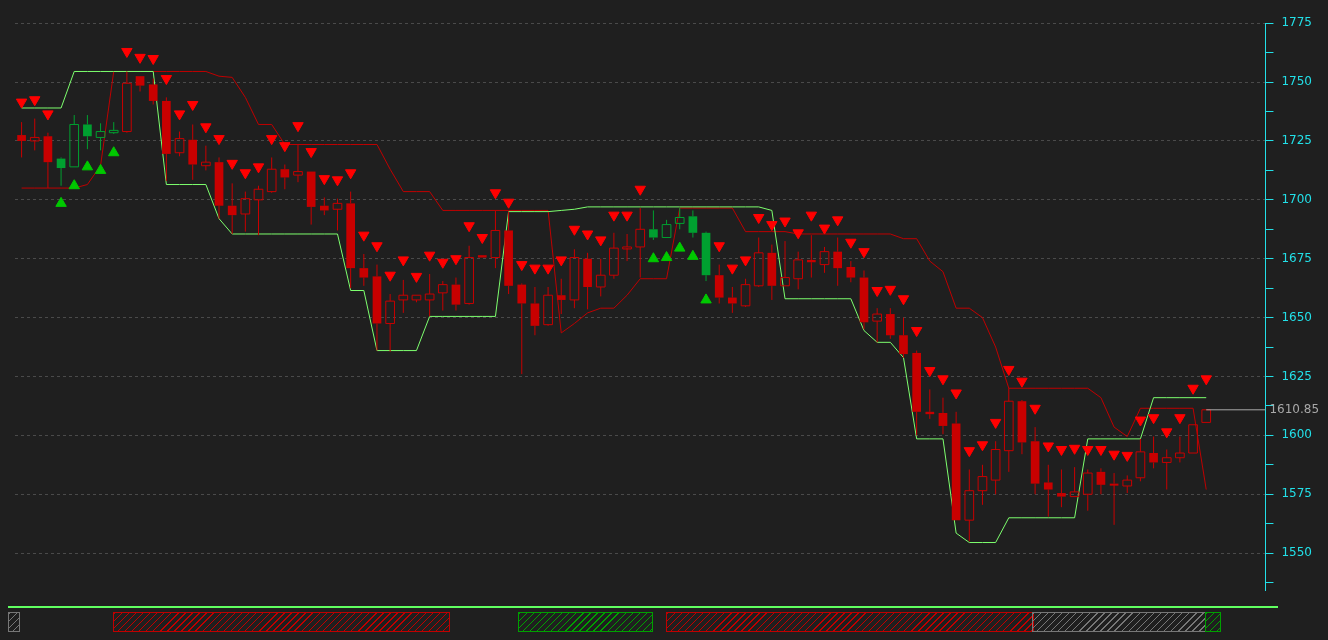 The height and width of the screenshot is (640, 1328). What do you see at coordinates (1297, 81) in the screenshot?
I see `y-tick-label: 1750` at bounding box center [1297, 81].